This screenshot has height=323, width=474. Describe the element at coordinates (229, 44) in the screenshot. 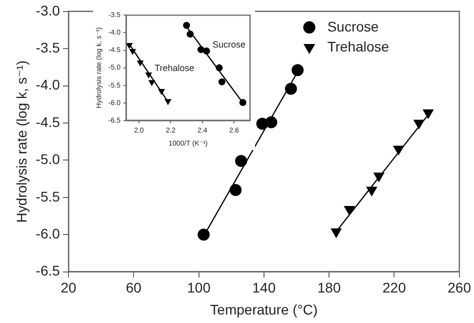

I see `series-label: Sucrose` at that location.